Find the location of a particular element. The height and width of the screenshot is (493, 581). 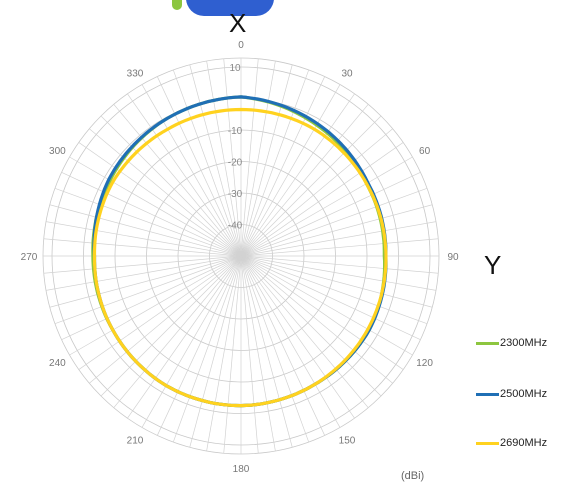

angle-tick-label: 330 is located at coordinates (135, 73).